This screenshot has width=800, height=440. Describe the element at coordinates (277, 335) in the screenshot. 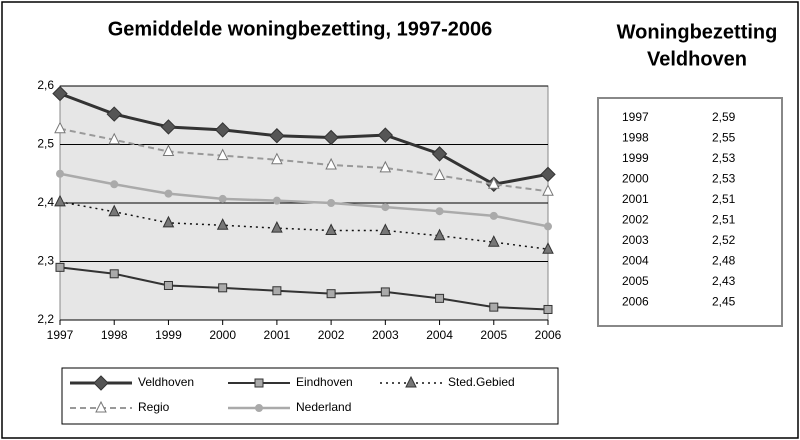

I see `x-tick-label: 2001` at that location.